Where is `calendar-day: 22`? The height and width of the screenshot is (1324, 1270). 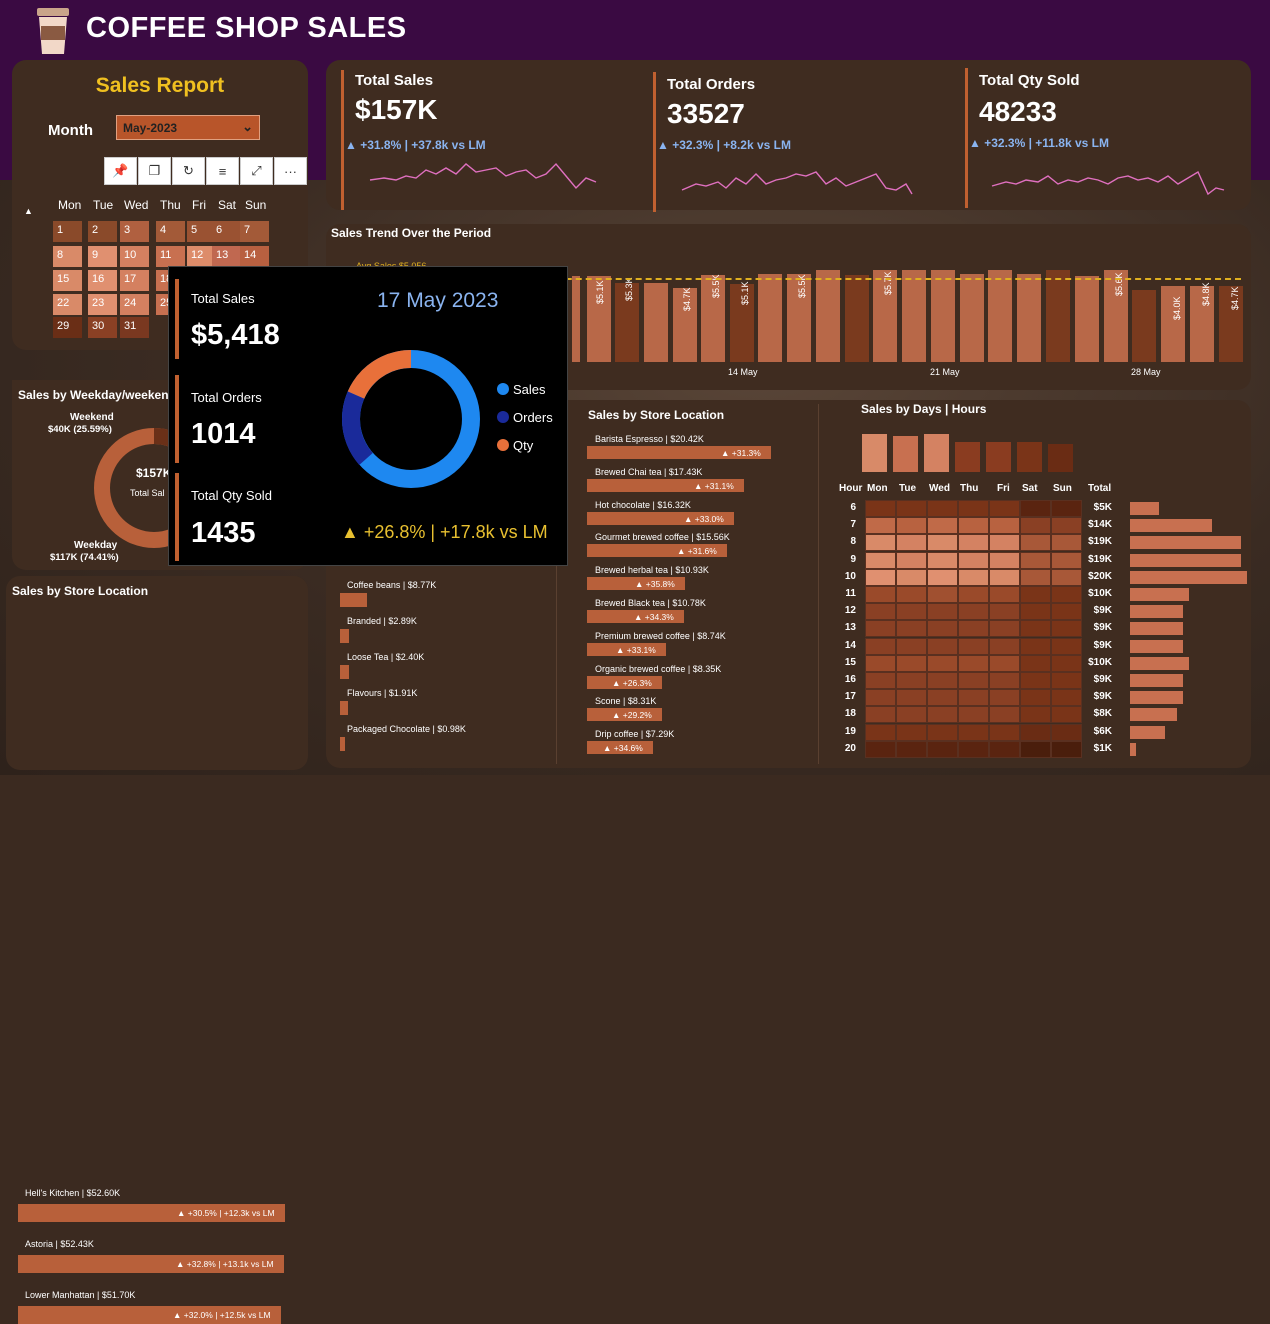 calendar-day: 22 is located at coordinates (67, 304).